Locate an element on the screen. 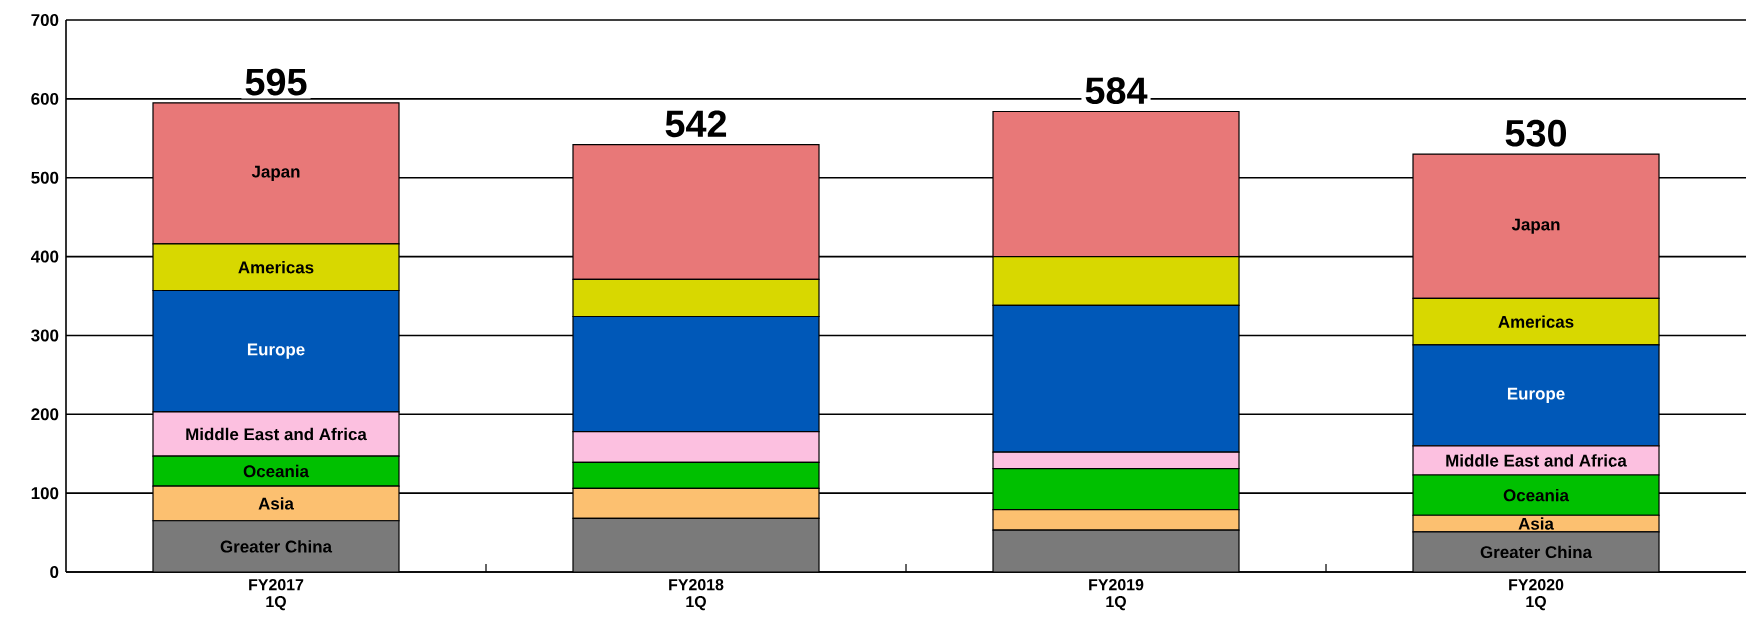  x-tick-label: FY2017 1Q is located at coordinates (276, 595).